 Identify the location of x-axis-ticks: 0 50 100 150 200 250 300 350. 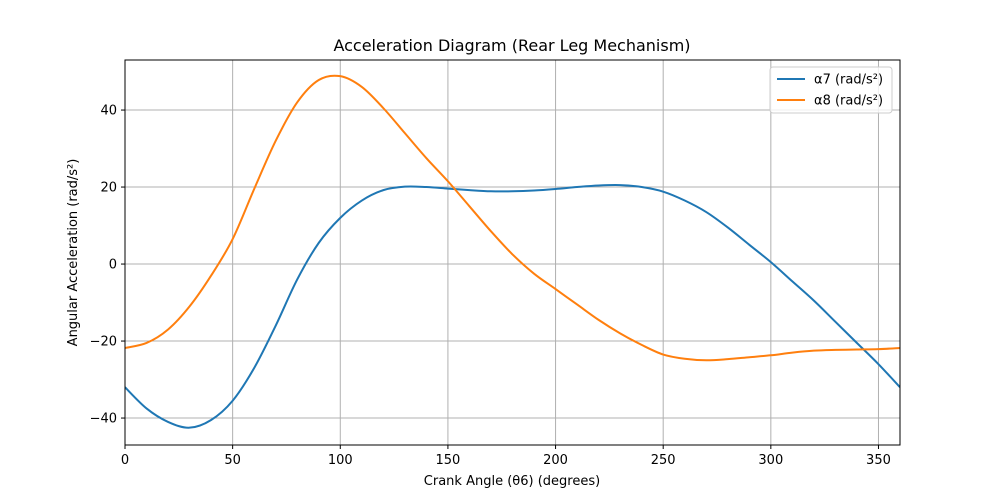
(506, 456).